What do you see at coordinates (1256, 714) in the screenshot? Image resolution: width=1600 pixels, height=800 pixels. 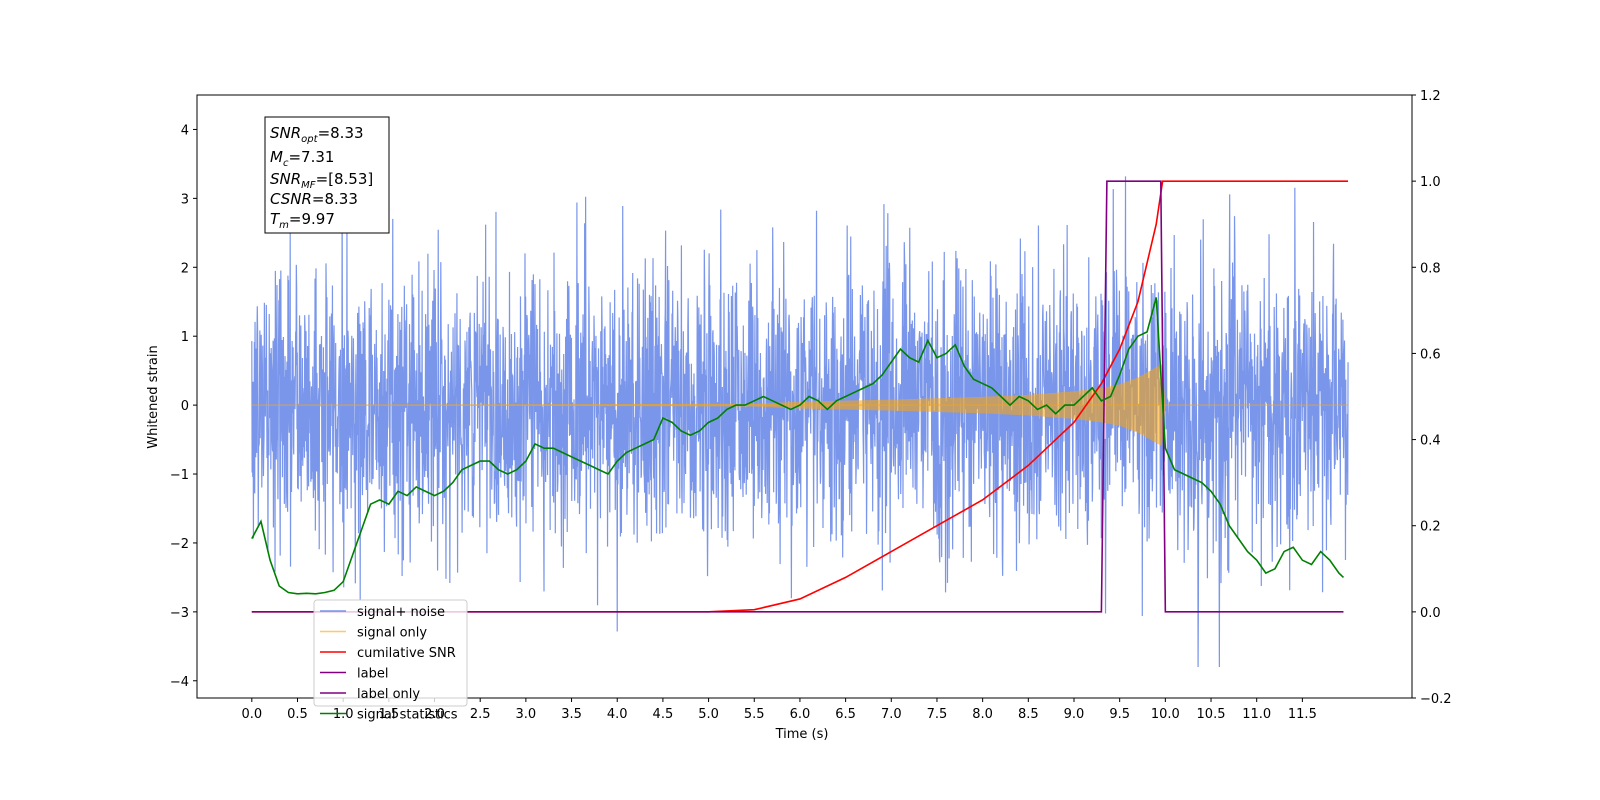 I see `x-tick-label: 11.0` at bounding box center [1256, 714].